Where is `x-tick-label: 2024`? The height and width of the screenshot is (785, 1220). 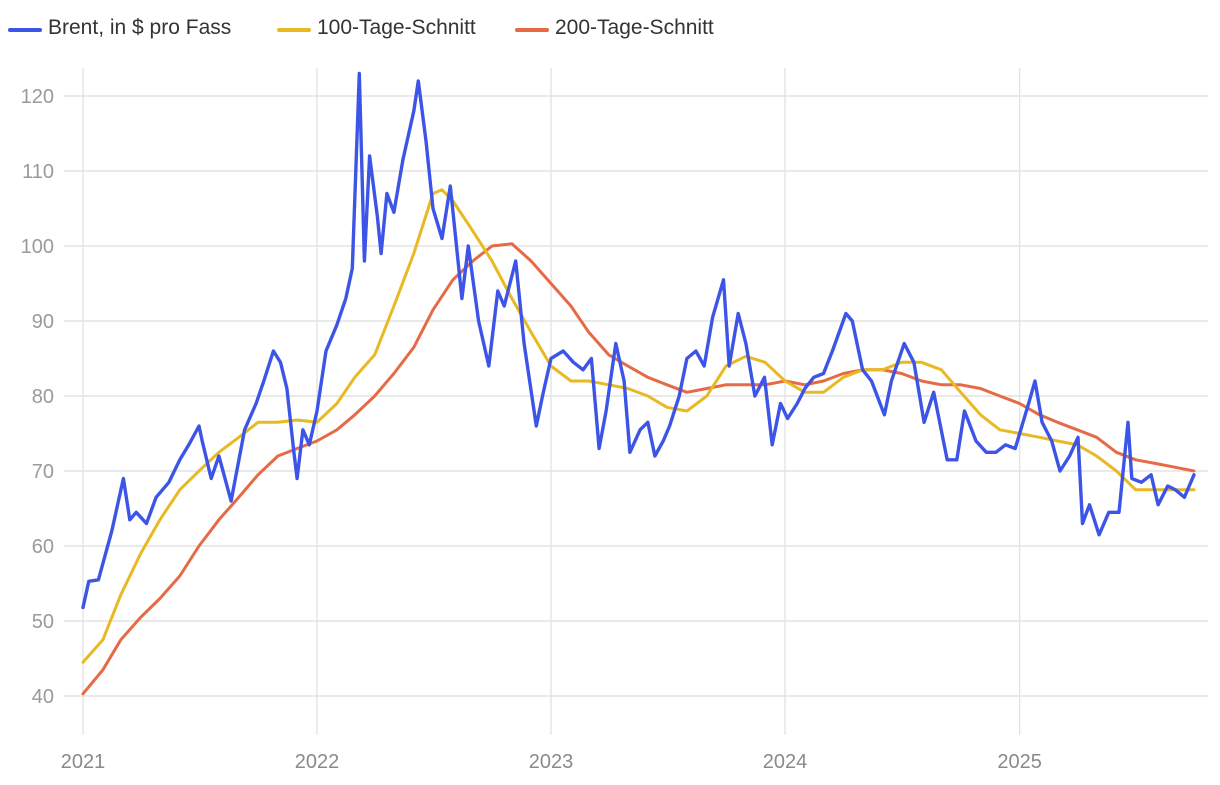
x-tick-label: 2024 is located at coordinates (785, 762).